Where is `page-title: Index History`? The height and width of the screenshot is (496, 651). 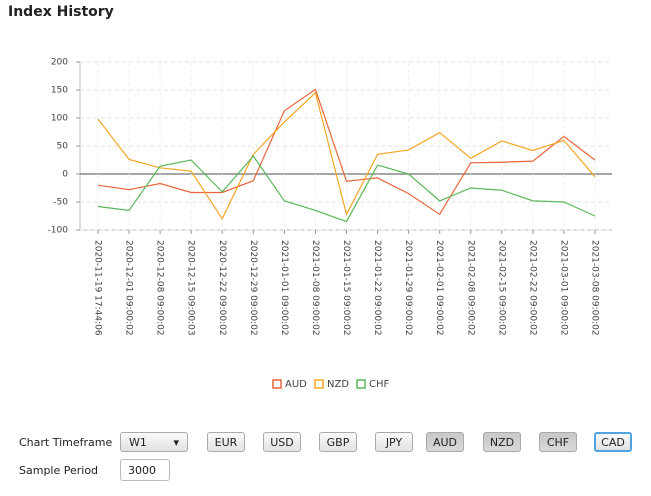
page-title: Index History is located at coordinates (61, 12).